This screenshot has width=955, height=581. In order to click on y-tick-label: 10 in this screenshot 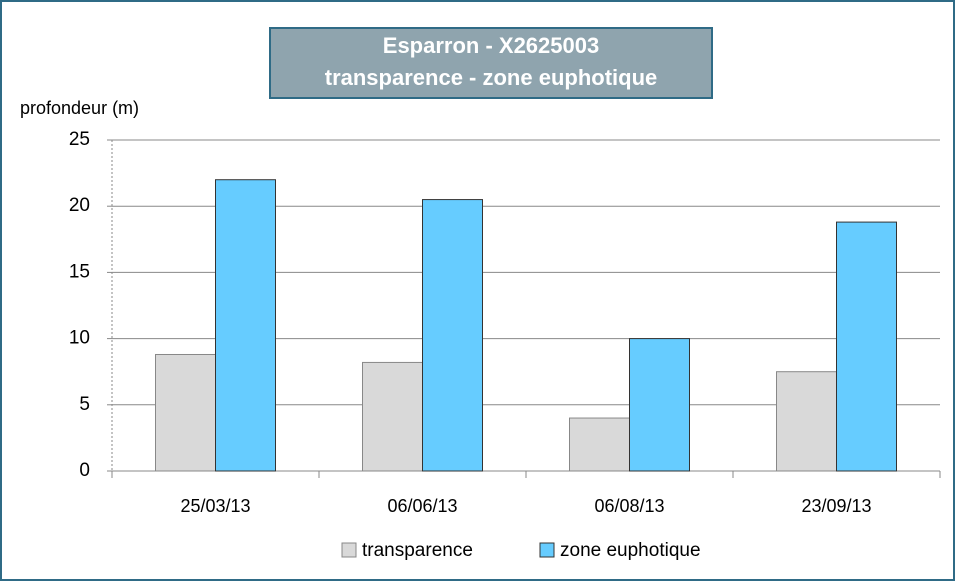, I will do `click(79, 338)`.